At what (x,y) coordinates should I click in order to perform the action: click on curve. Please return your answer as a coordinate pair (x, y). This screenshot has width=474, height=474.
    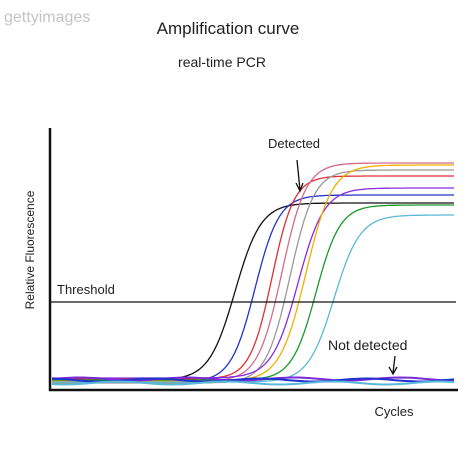
    Looking at the image, I should click on (253, 383).